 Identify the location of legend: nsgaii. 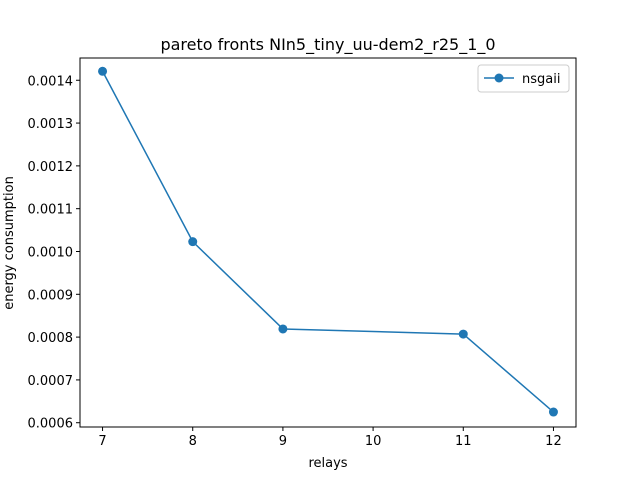
(523, 78).